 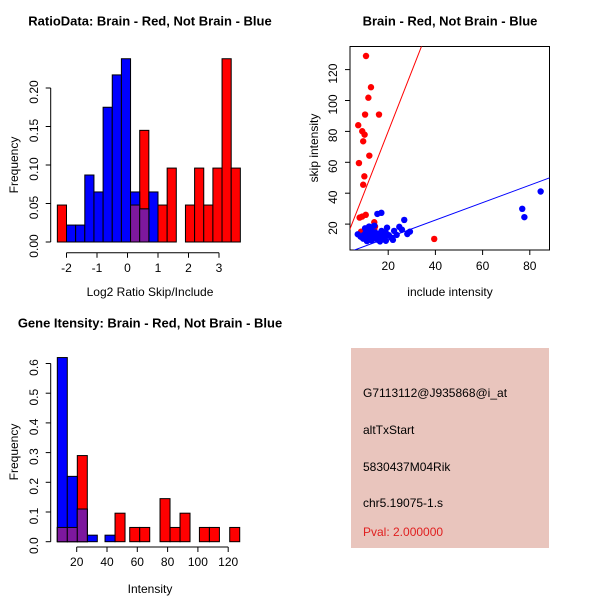 I want to click on ratio-histogram-title: RatioData: Brain - Red, Not Brain - Blue, so click(x=150, y=21).